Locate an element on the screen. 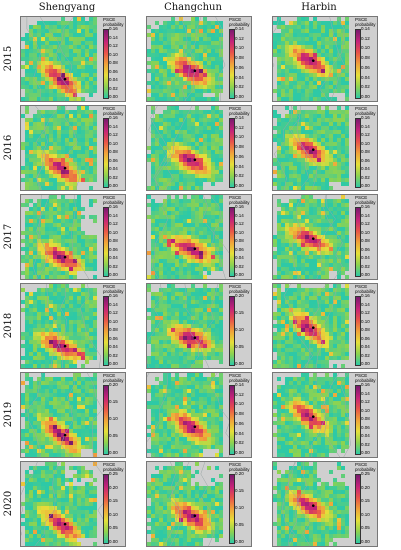 The height and width of the screenshot is (550, 401). colorbar-tick-label: 0.10 is located at coordinates (365, 143).